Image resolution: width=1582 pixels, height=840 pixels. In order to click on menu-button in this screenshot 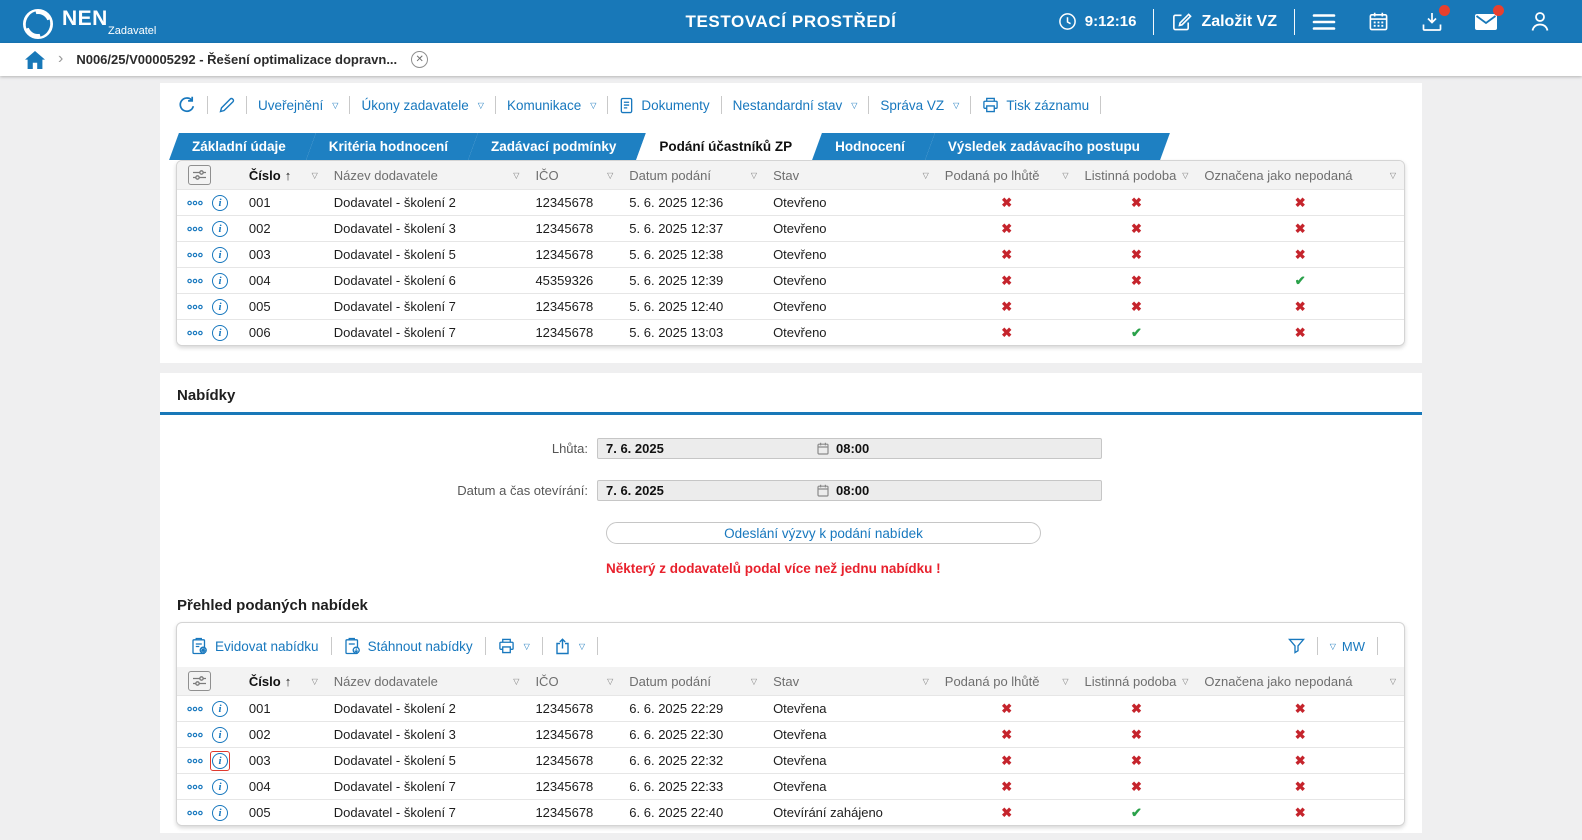, I will do `click(1324, 22)`.